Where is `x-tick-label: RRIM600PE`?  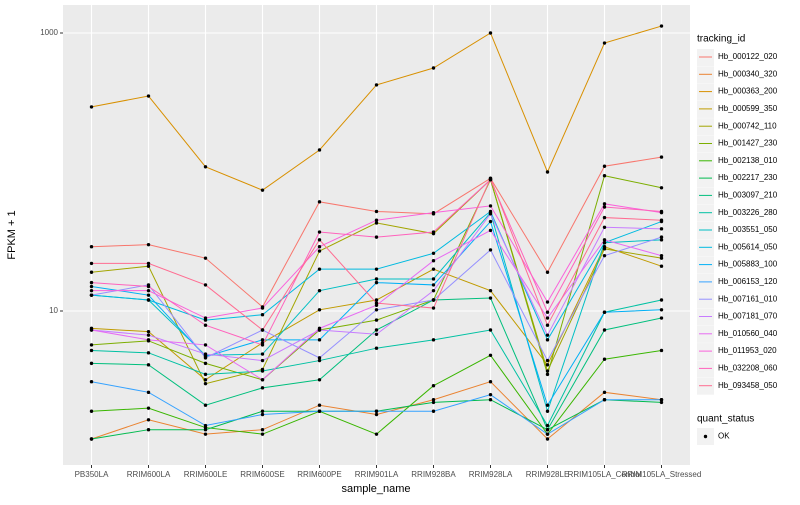
x-tick-label: RRIM600PE is located at coordinates (319, 474).